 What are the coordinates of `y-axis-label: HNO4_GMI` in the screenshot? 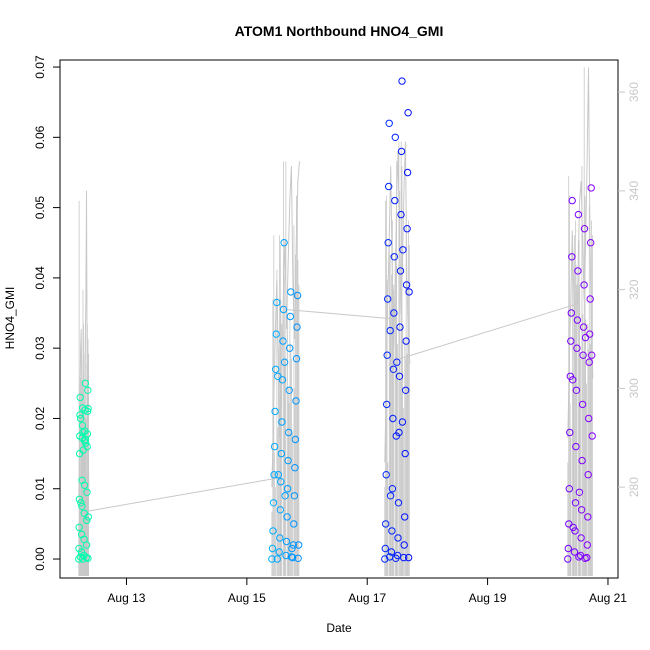 It's located at (10, 318).